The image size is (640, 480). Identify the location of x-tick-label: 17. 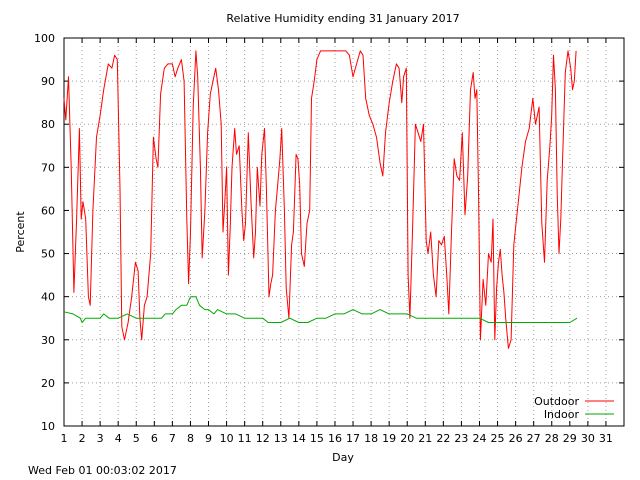
(353, 438).